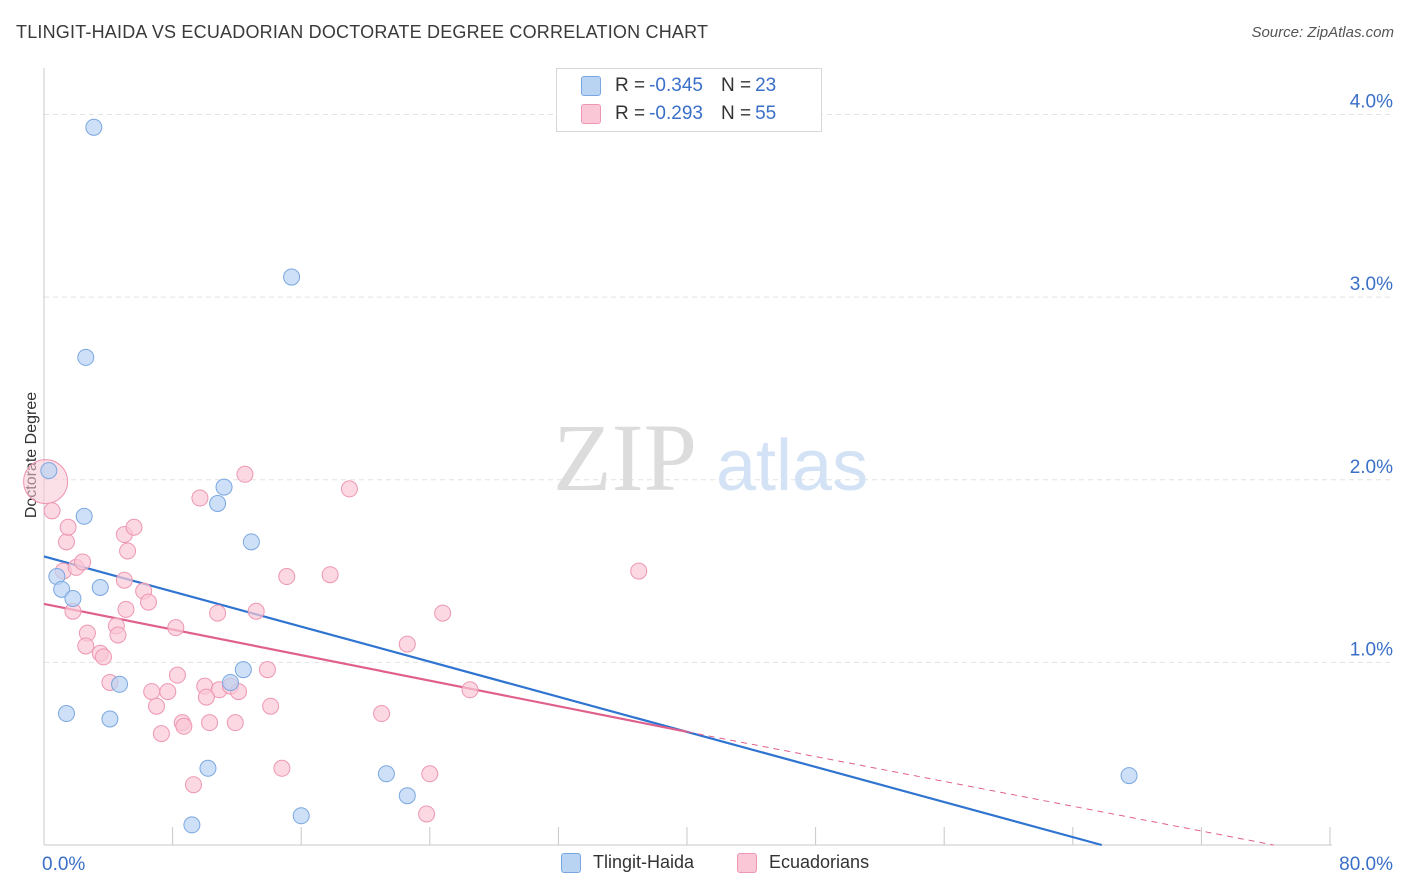 Image resolution: width=1406 pixels, height=892 pixels. Describe the element at coordinates (644, 862) in the screenshot. I see `bottom-legend-label: Tlingit-Haida` at that location.